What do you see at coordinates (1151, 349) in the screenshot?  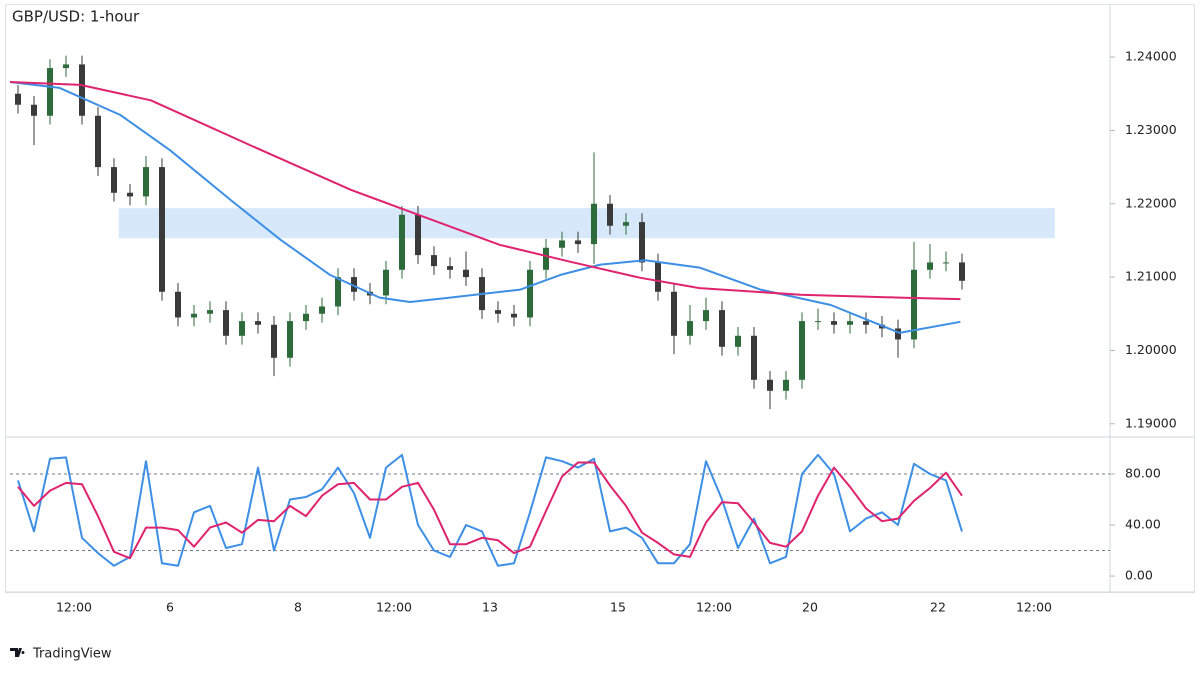 I see `y-tick-label: 1.20000` at bounding box center [1151, 349].